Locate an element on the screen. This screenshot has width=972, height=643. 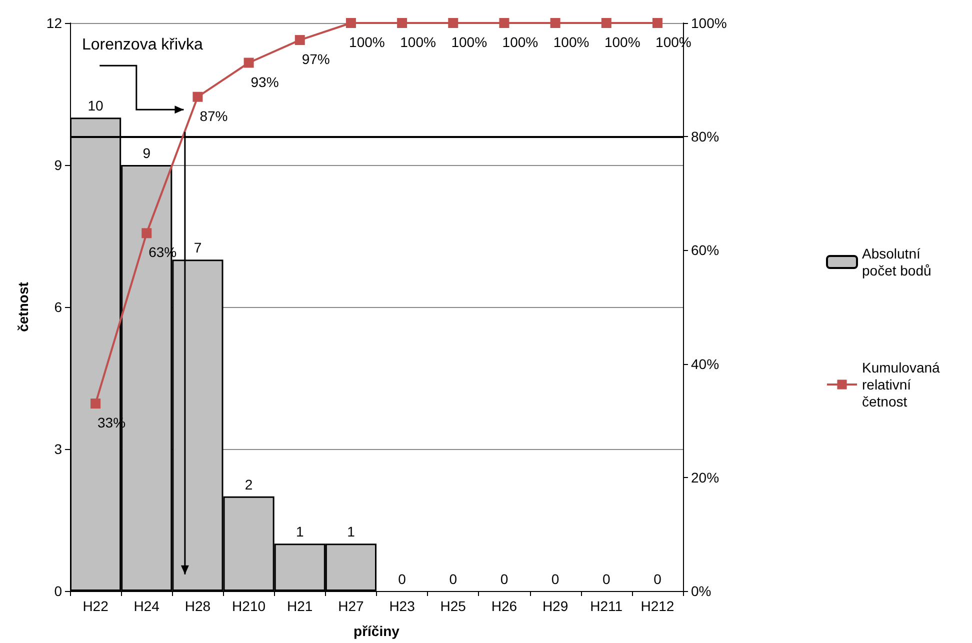
y2-tick-label: 60% is located at coordinates (705, 250).